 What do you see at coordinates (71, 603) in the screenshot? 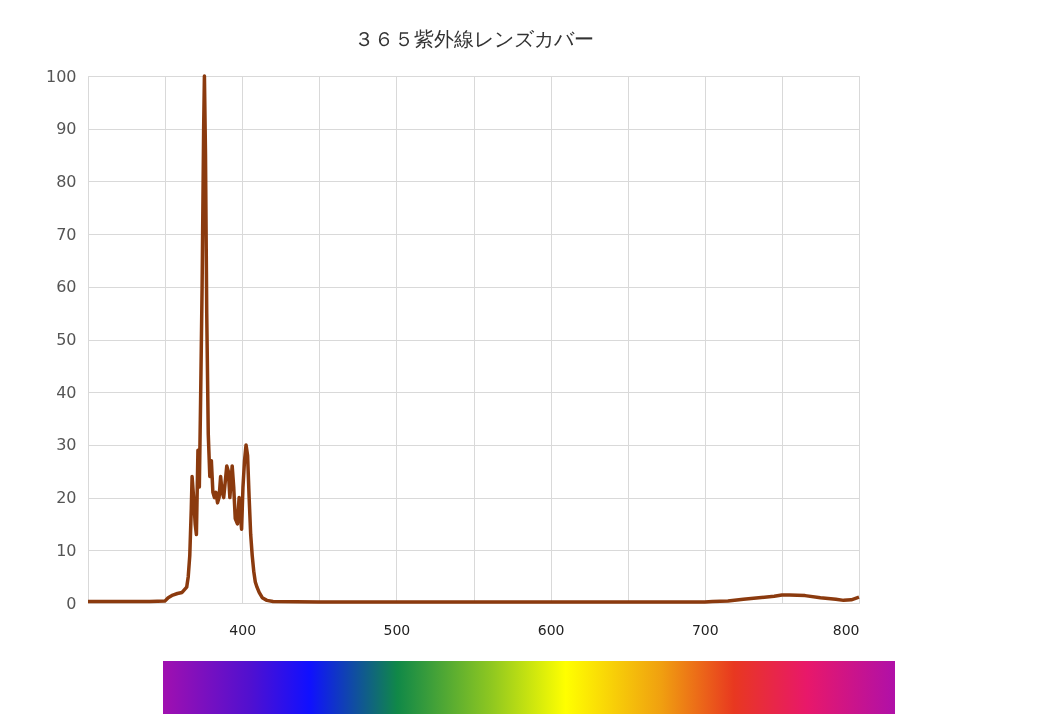
I see `y-tick-label: 0` at bounding box center [71, 603].